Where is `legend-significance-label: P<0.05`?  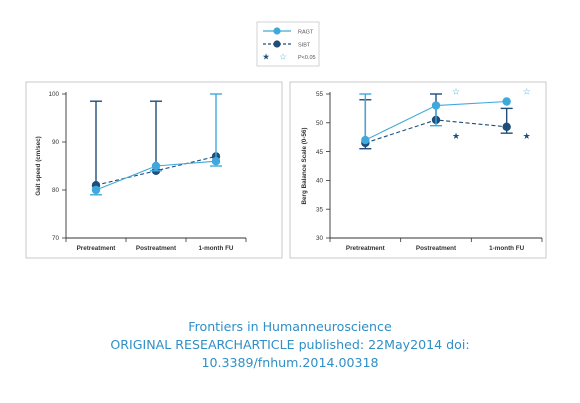
legend-significance-label: P<0.05 is located at coordinates (307, 58).